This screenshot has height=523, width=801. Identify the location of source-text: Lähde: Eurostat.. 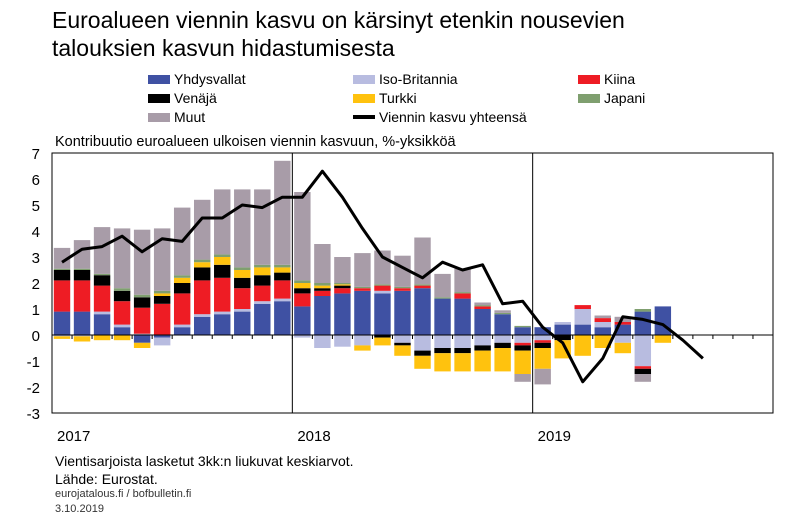
(106, 479).